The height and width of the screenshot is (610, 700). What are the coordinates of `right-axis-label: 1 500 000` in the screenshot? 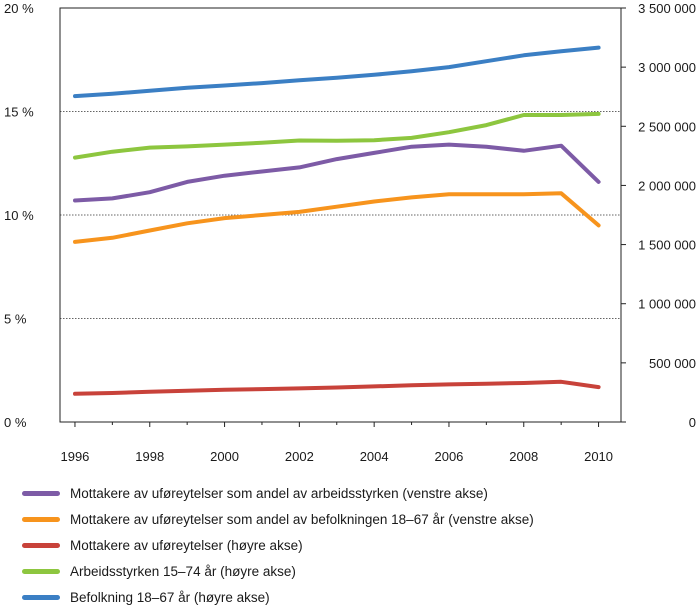 It's located at (667, 245).